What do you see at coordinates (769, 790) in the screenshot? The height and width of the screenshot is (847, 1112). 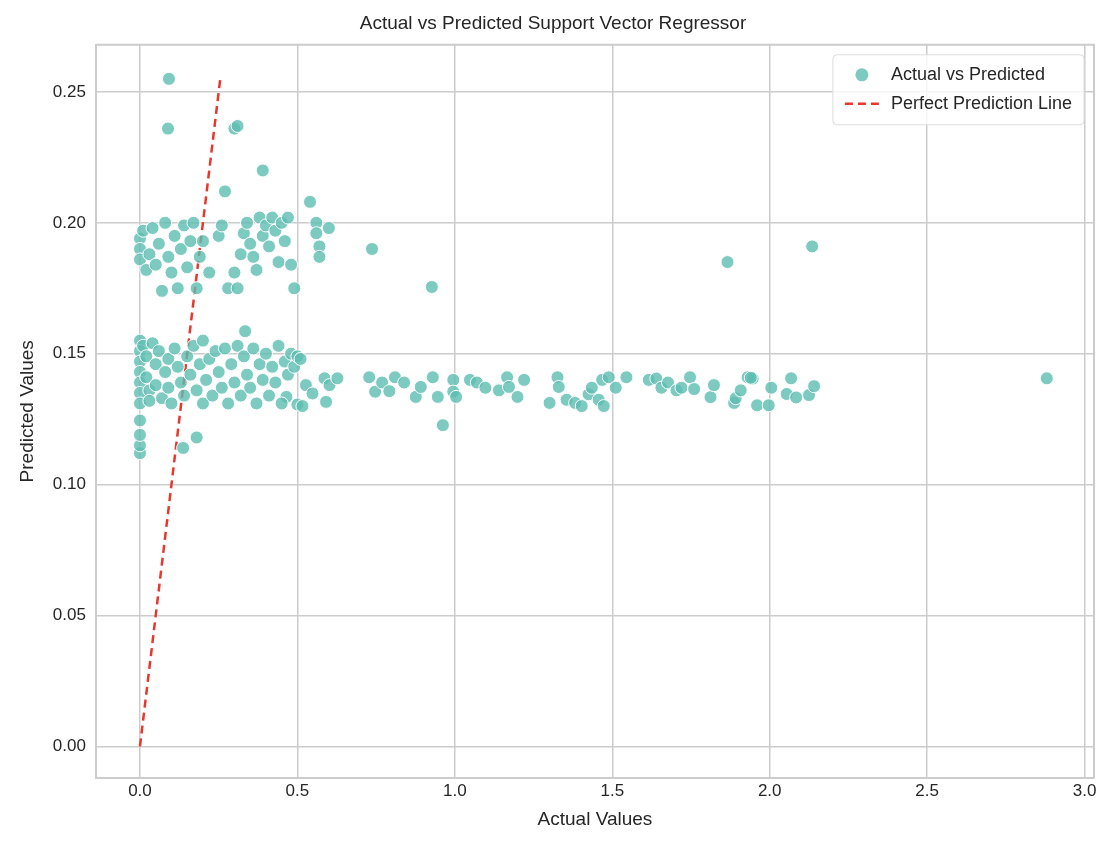 I see `x-tick-label: 2.0` at bounding box center [769, 790].